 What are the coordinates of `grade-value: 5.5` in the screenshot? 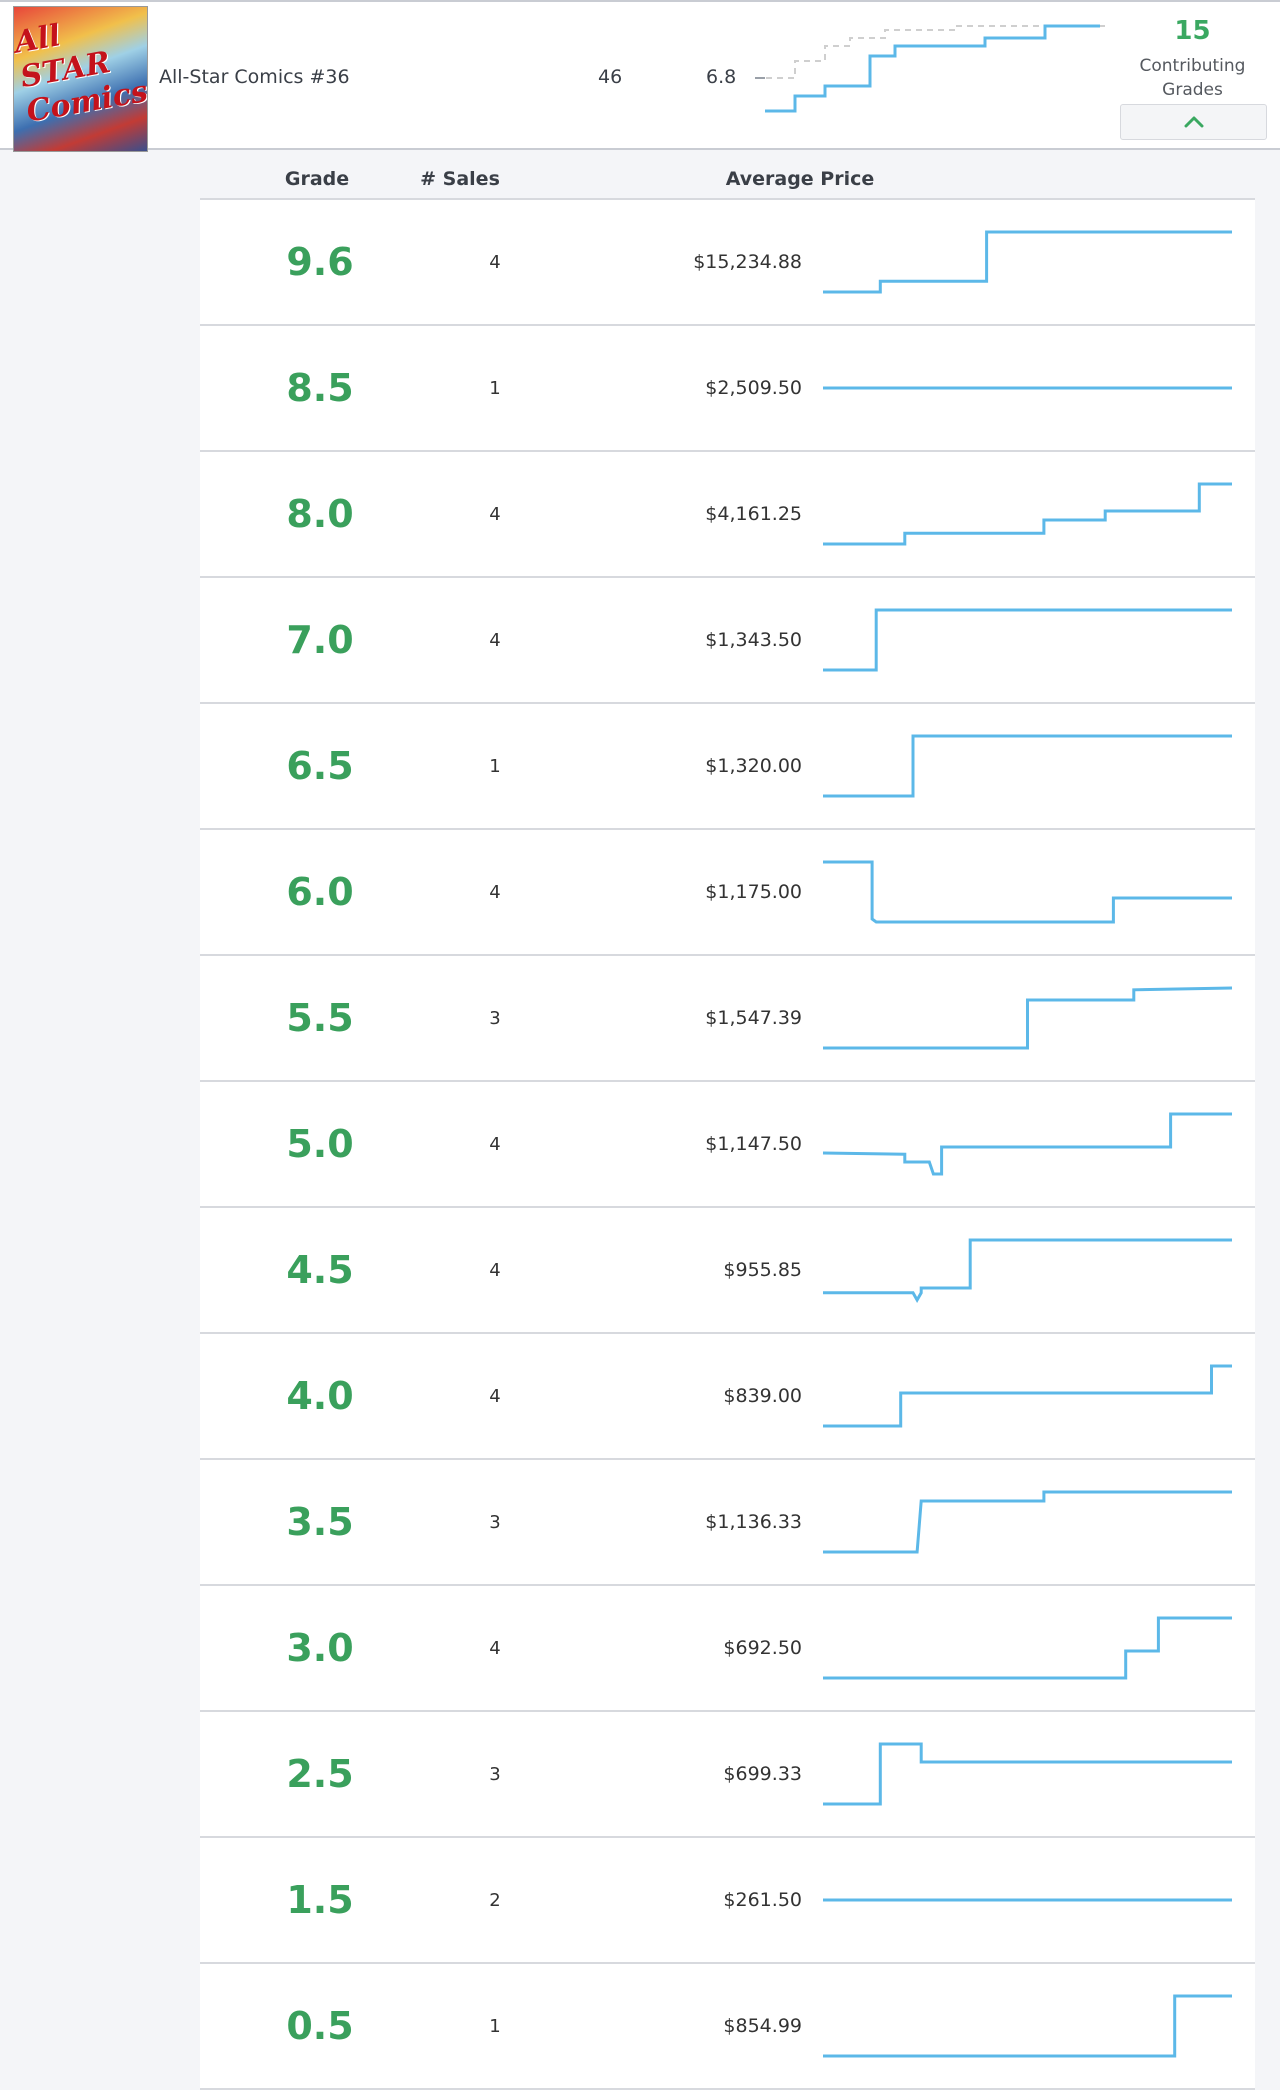 It's located at (320, 1018).